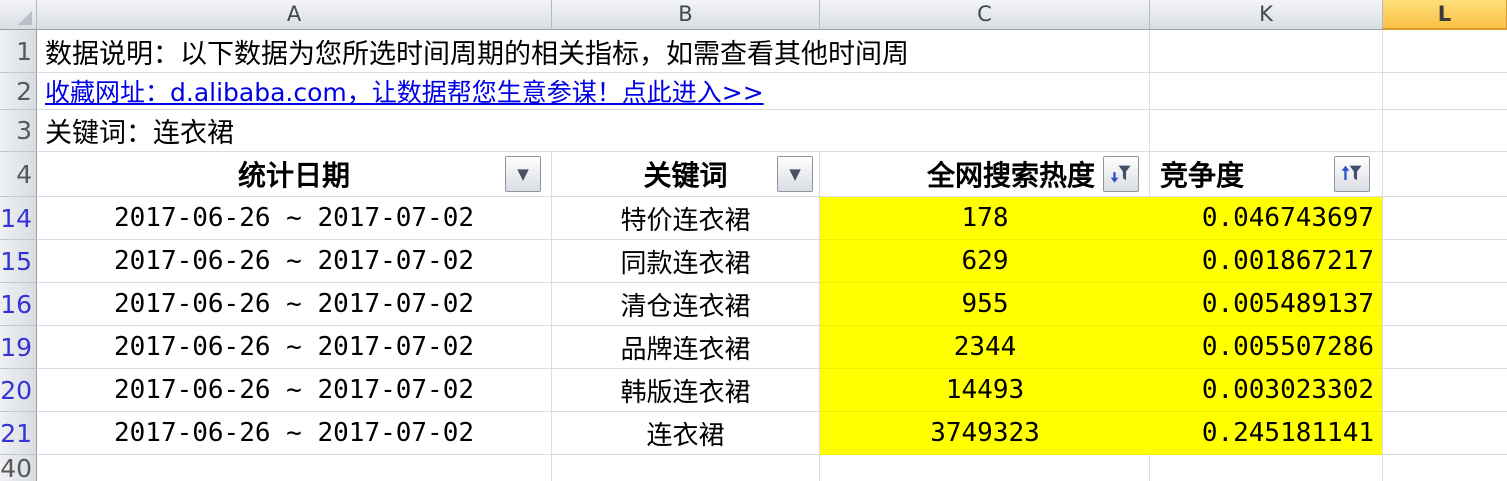  I want to click on keyword-label-text: 关键词：连衣裙, so click(139, 133).